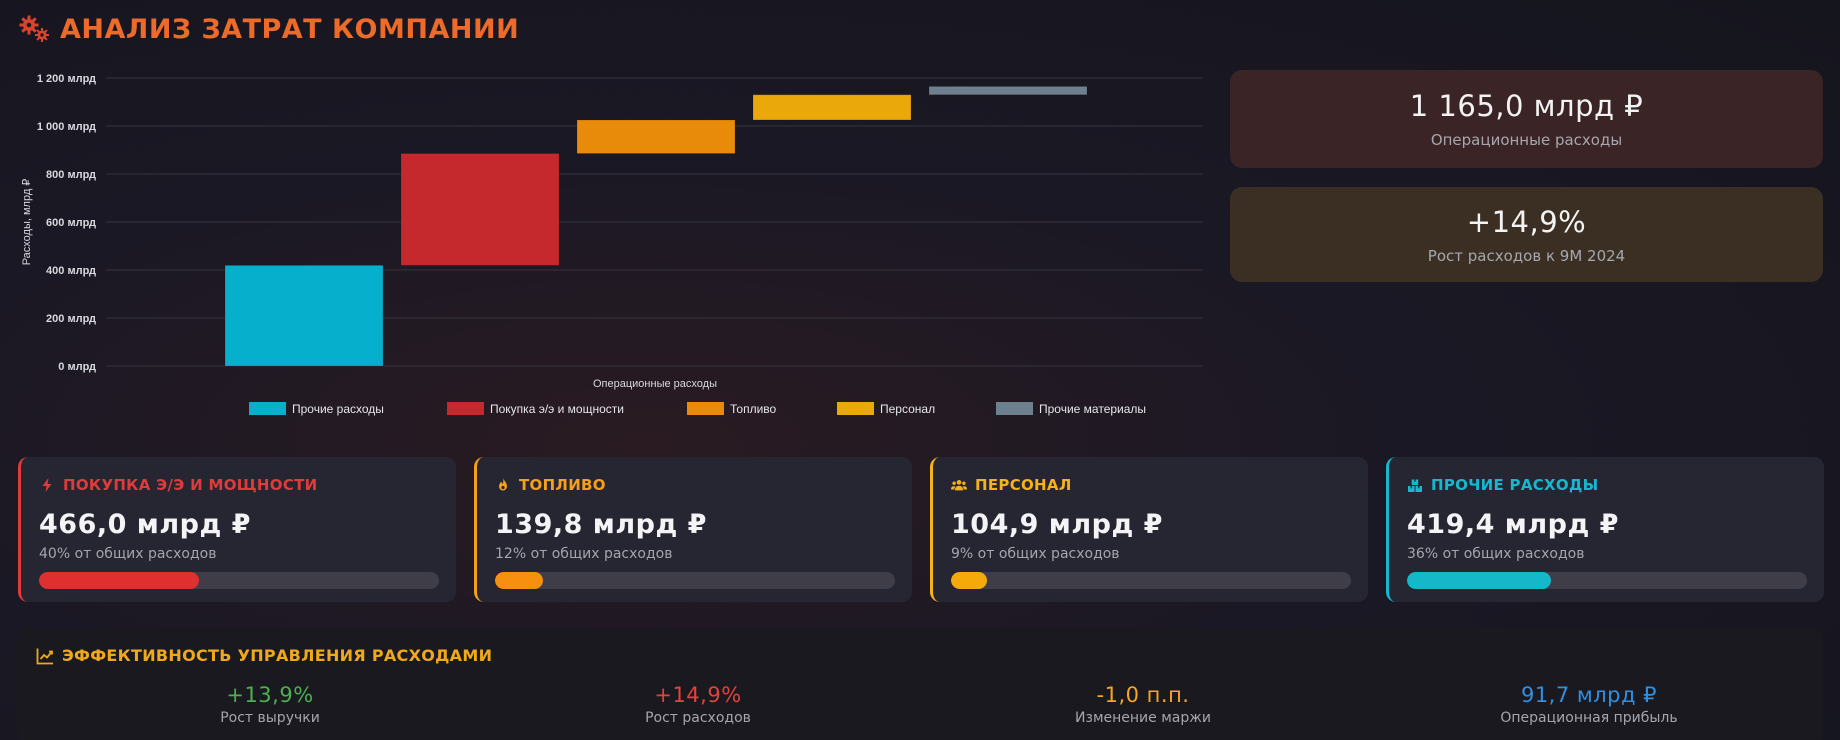 The image size is (1840, 740). I want to click on card-title: ПРОЧИЕ РАСХОДЫ, so click(1515, 485).